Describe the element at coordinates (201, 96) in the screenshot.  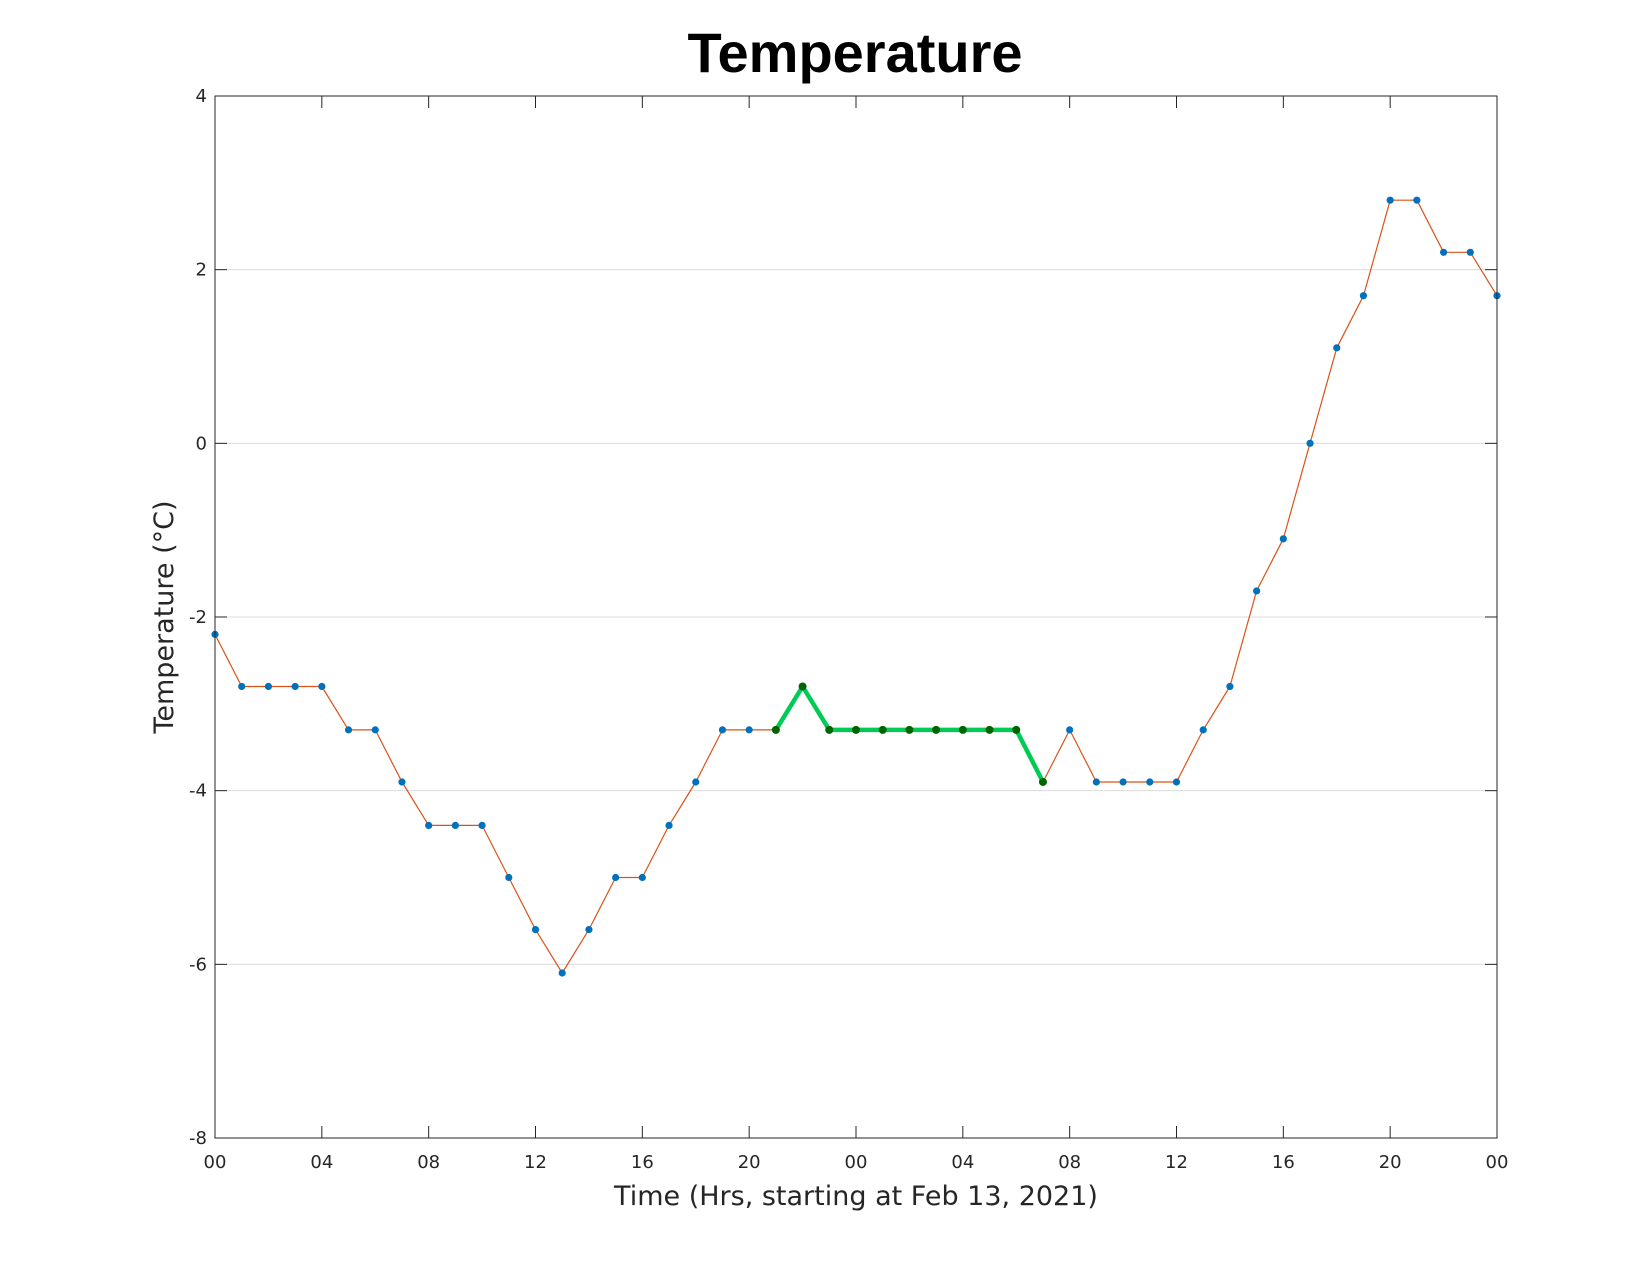
I see `y-tick-label: 4` at that location.